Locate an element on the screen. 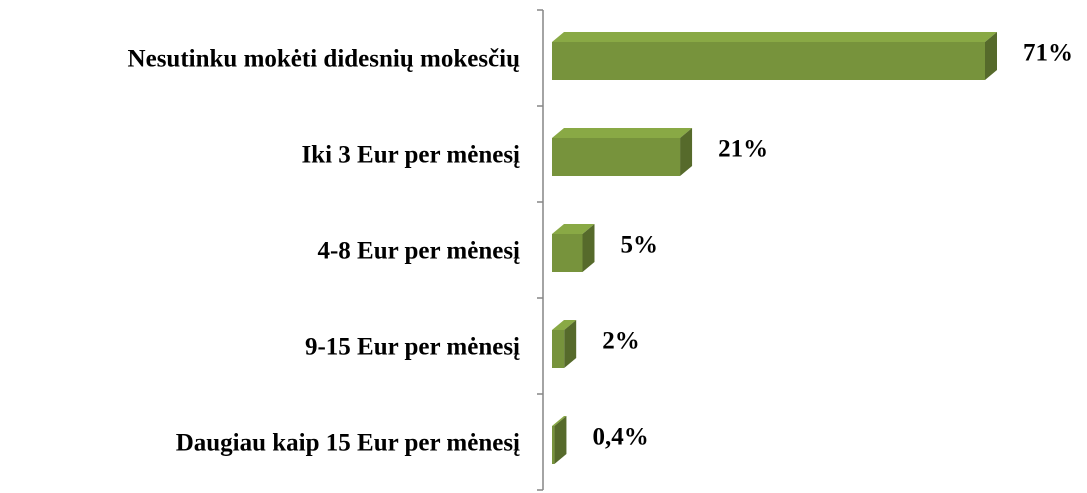 The height and width of the screenshot is (493, 1087). value-label: 0,4% is located at coordinates (620, 437).